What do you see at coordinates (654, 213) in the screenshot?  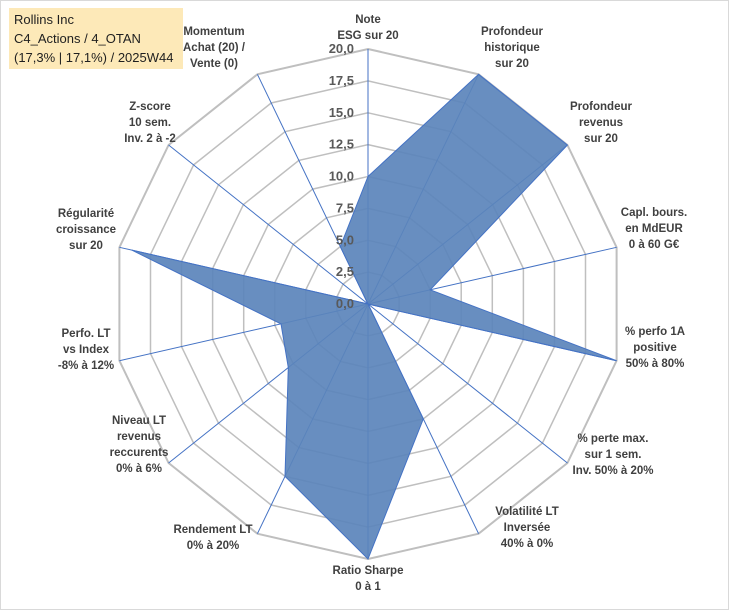 I see `axis-label-line: Capl. bours.` at bounding box center [654, 213].